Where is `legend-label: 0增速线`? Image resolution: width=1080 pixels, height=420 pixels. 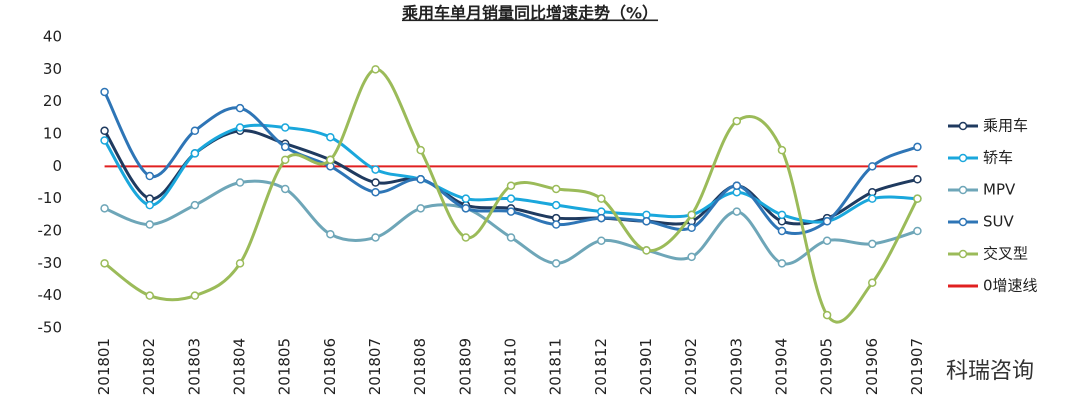
legend-label: 0增速线 is located at coordinates (1010, 286).